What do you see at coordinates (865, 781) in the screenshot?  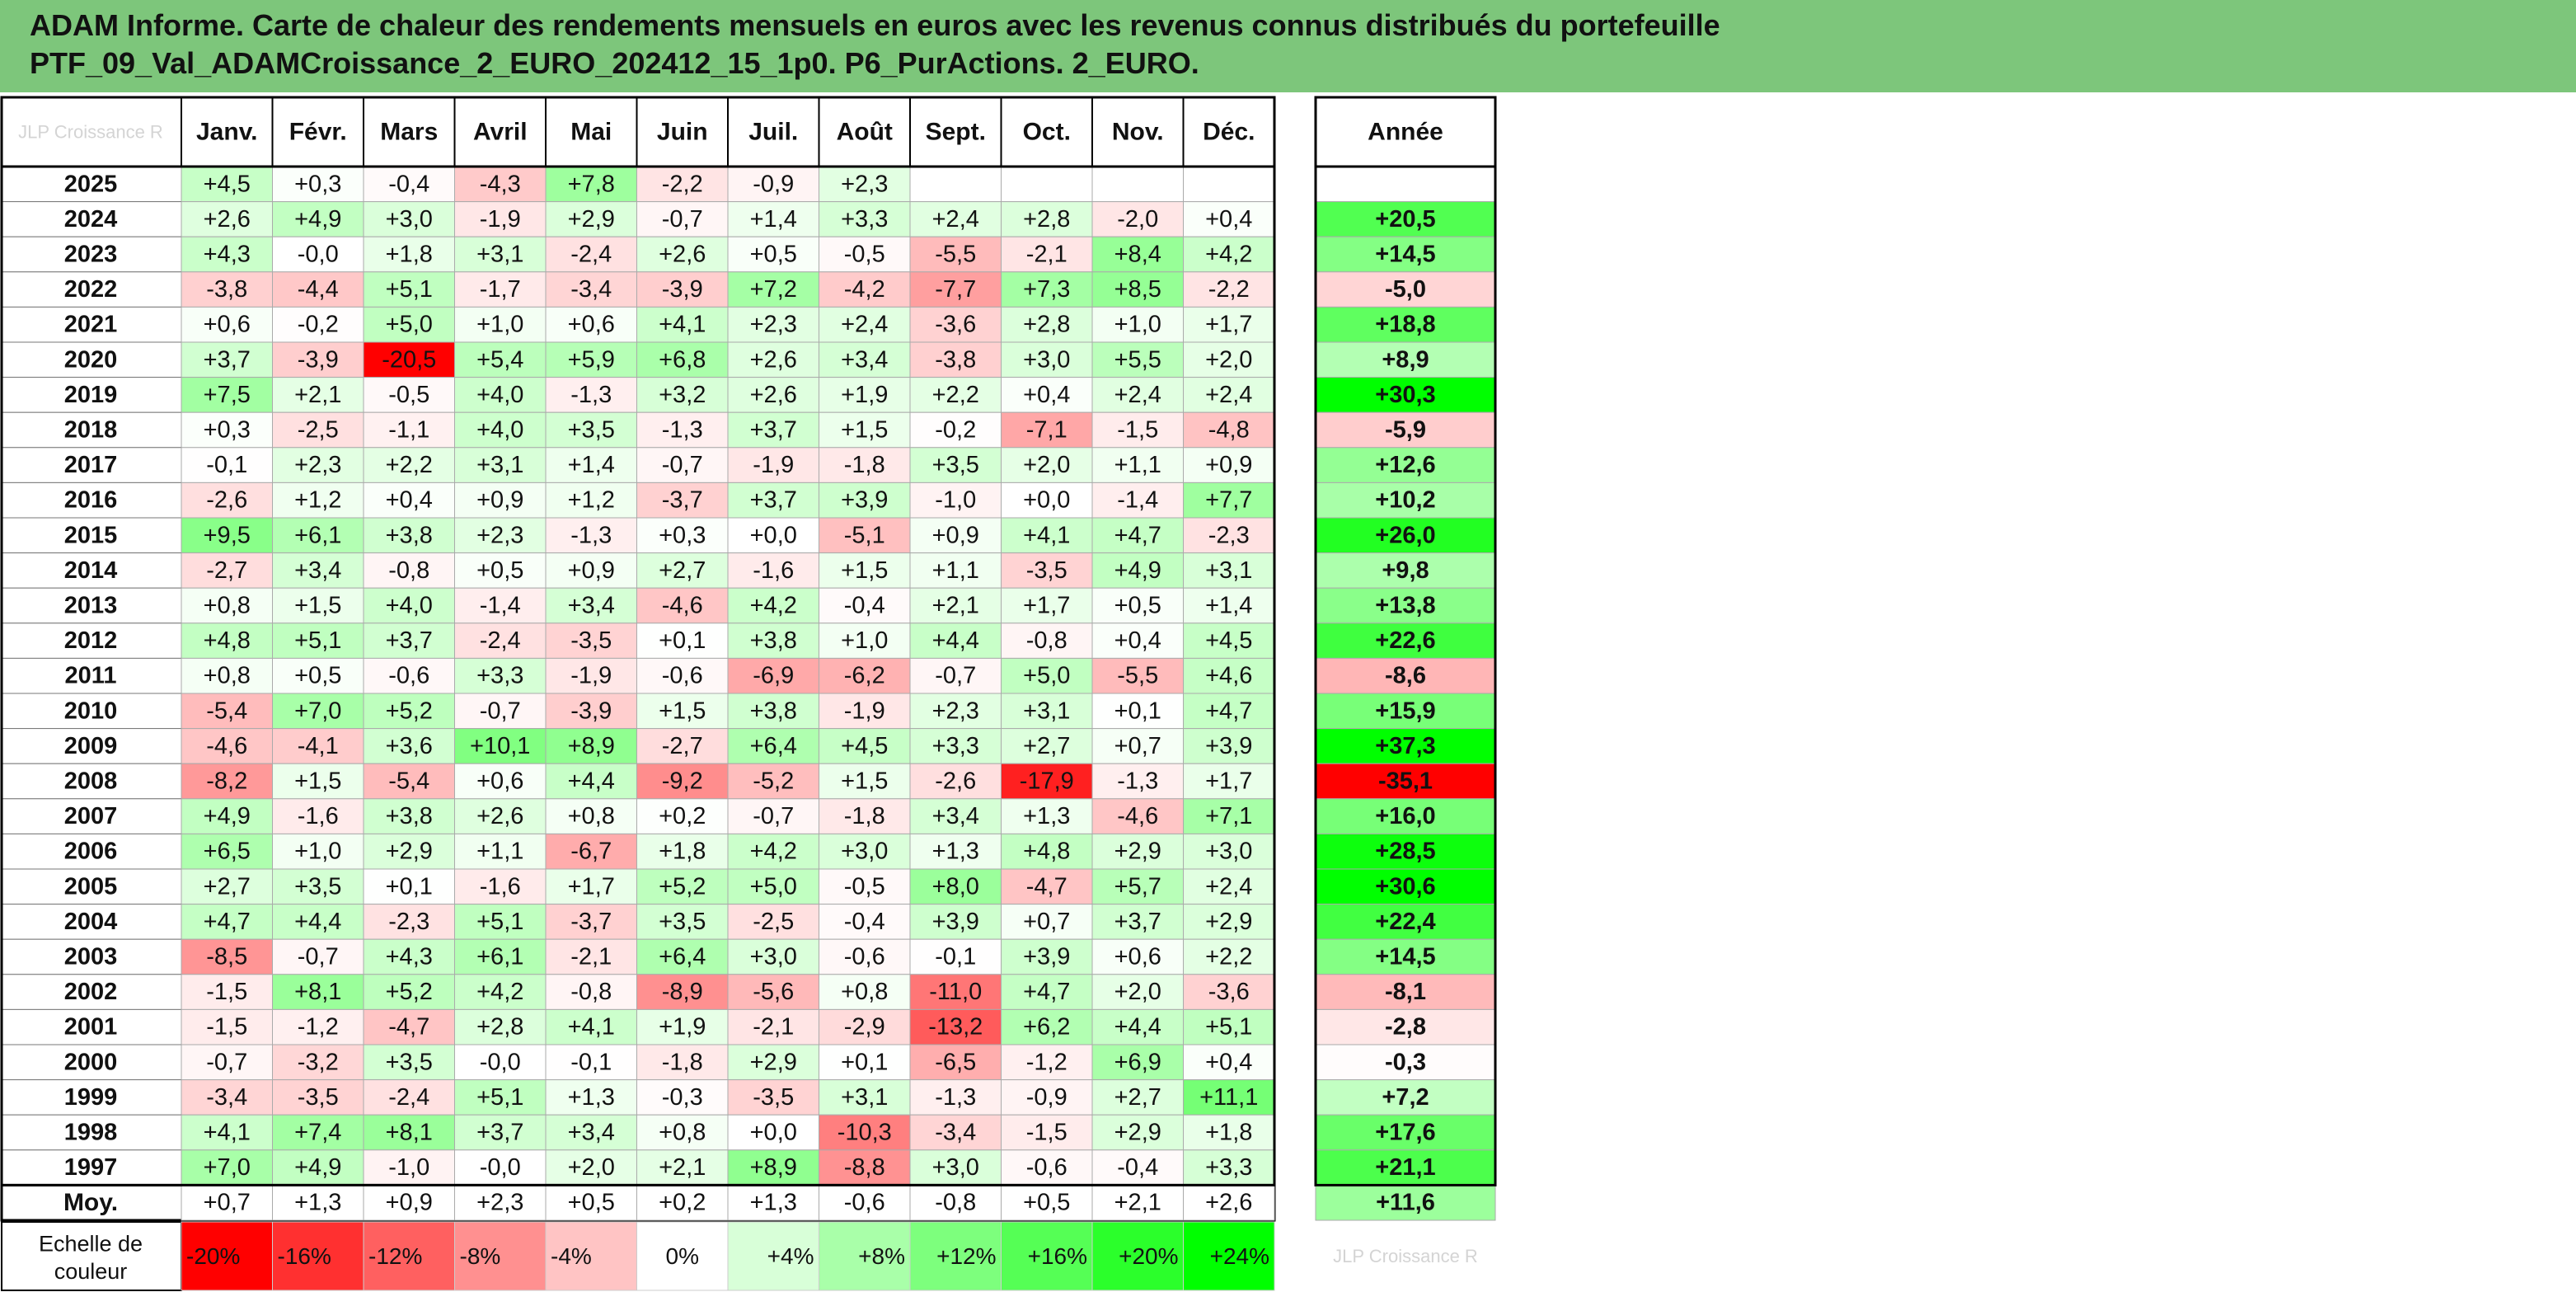 I see `cell-value: +1,5` at bounding box center [865, 781].